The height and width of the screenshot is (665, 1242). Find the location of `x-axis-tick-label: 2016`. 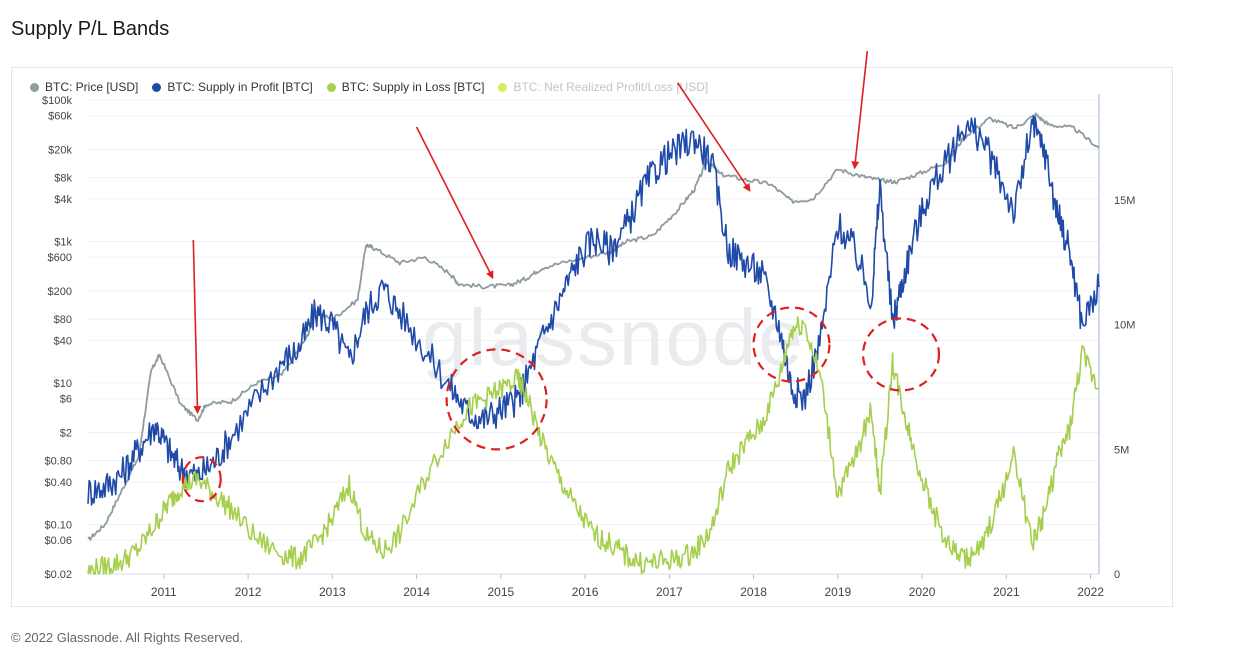

x-axis-tick-label: 2016 is located at coordinates (585, 592).